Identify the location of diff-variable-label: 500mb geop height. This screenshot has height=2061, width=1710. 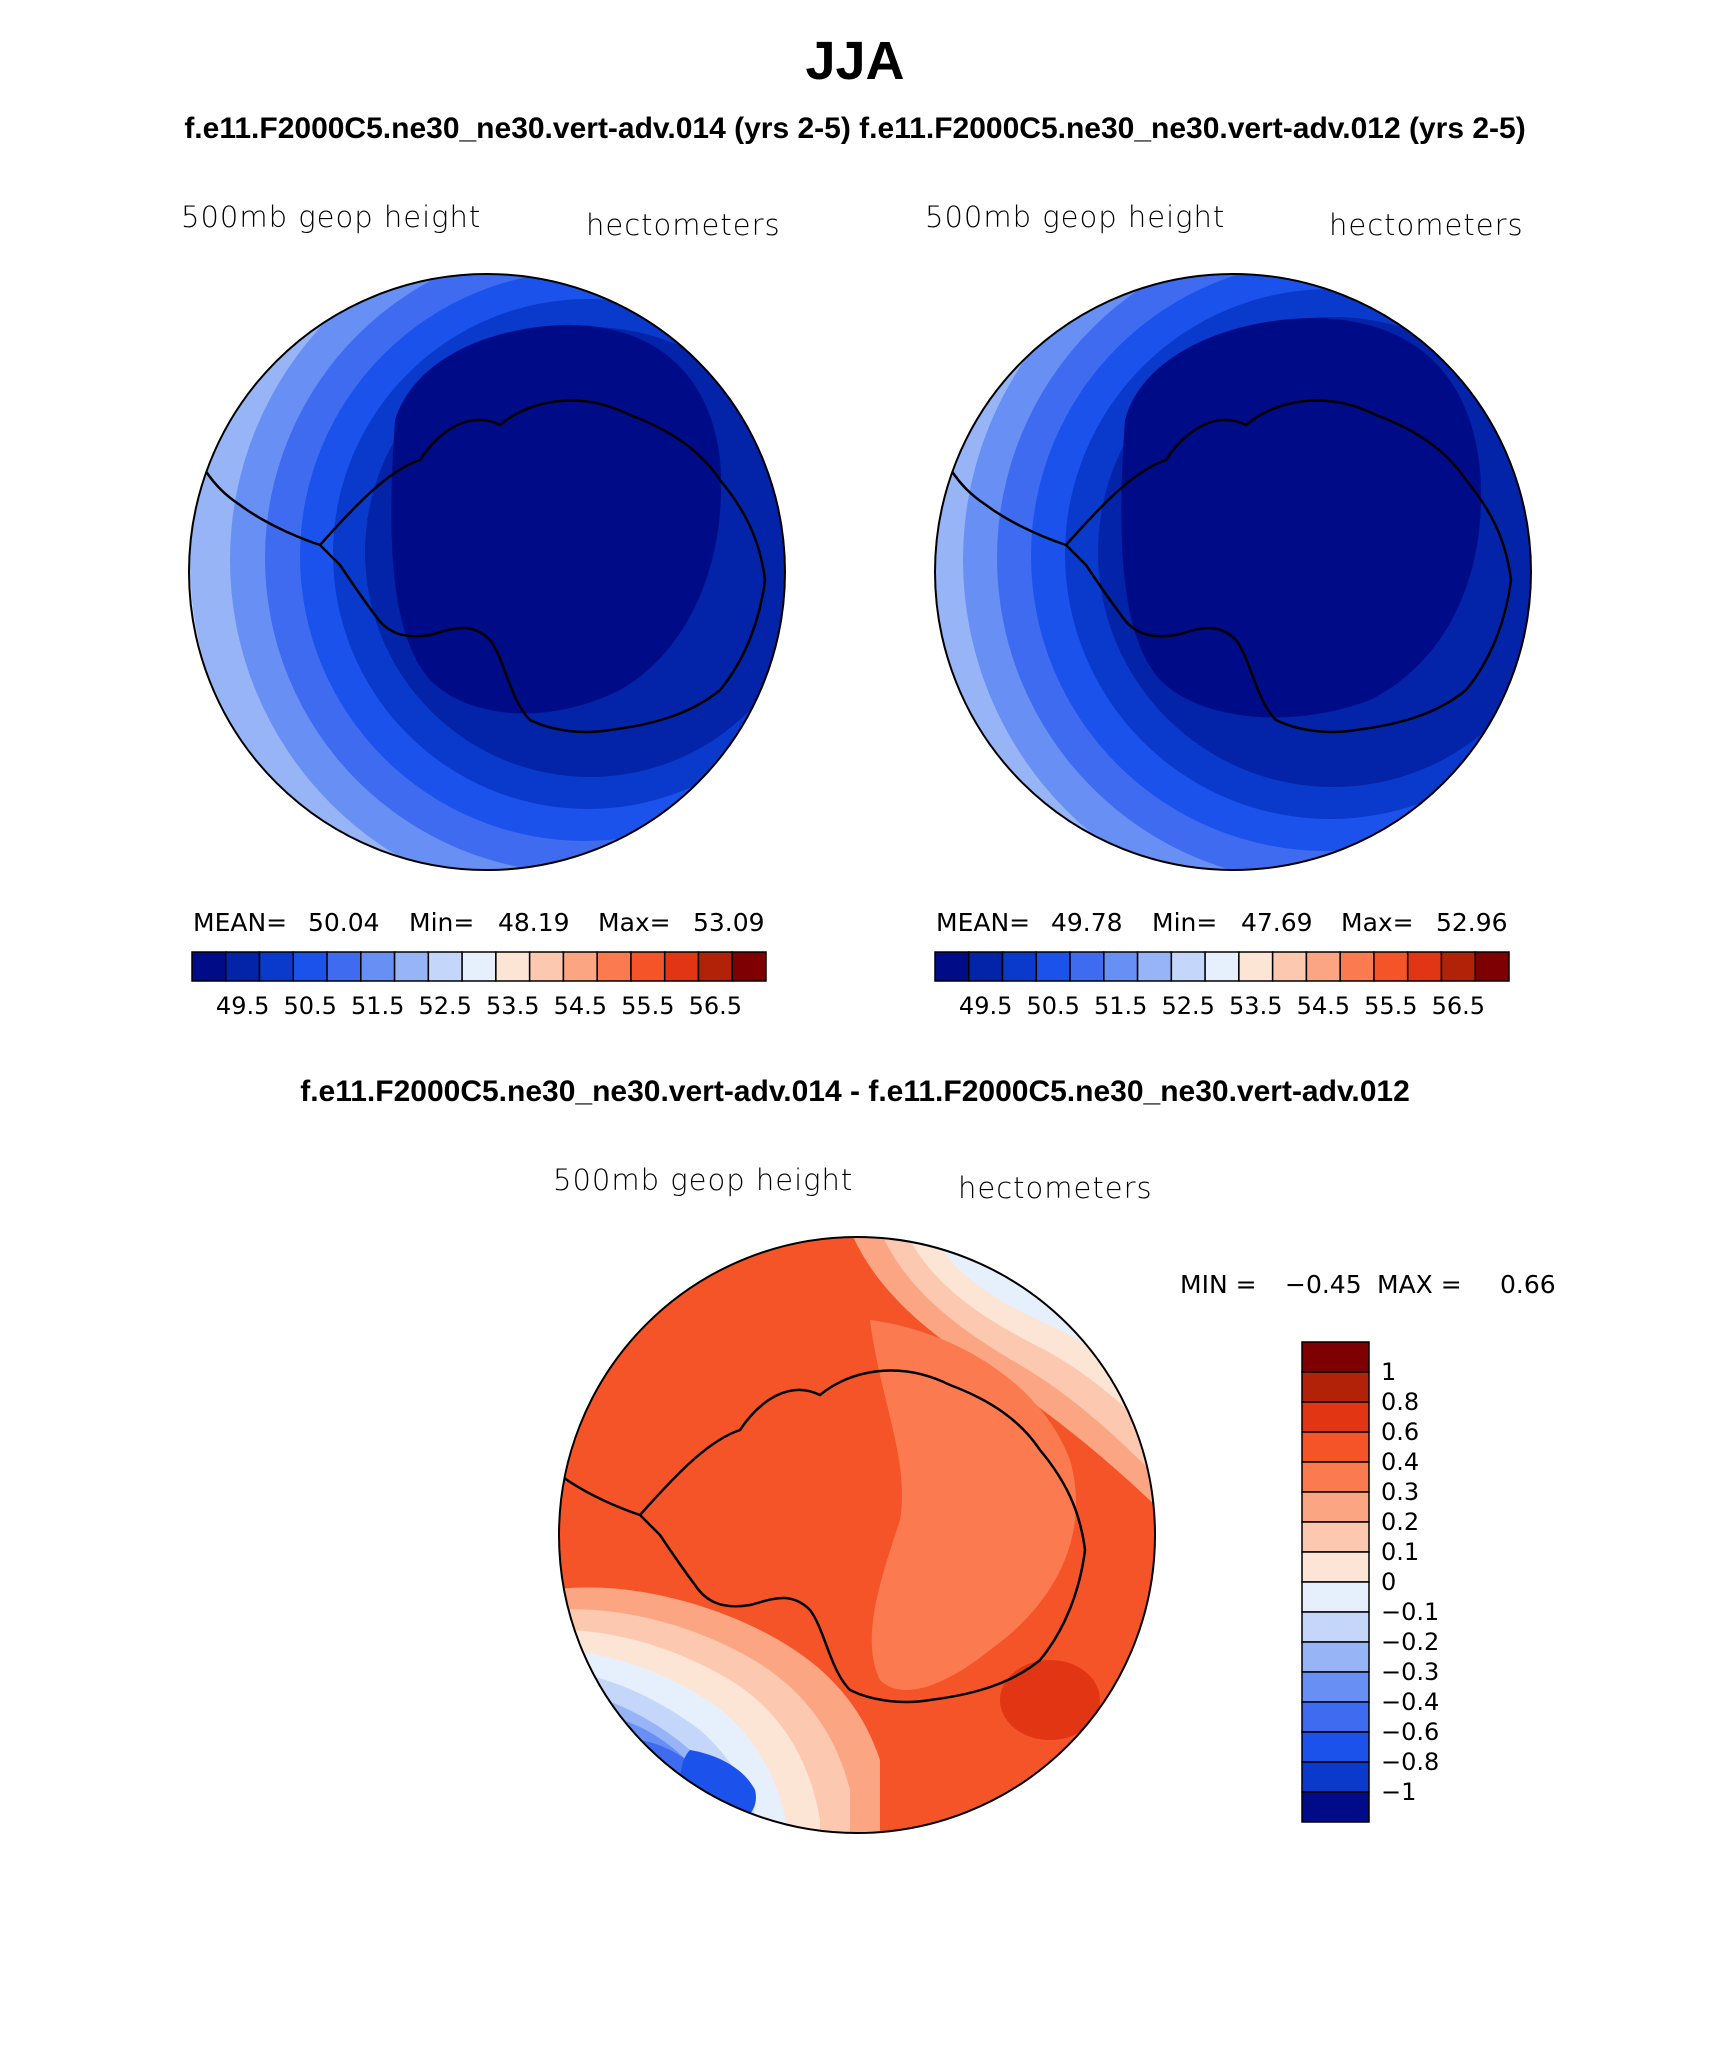
(703, 1180).